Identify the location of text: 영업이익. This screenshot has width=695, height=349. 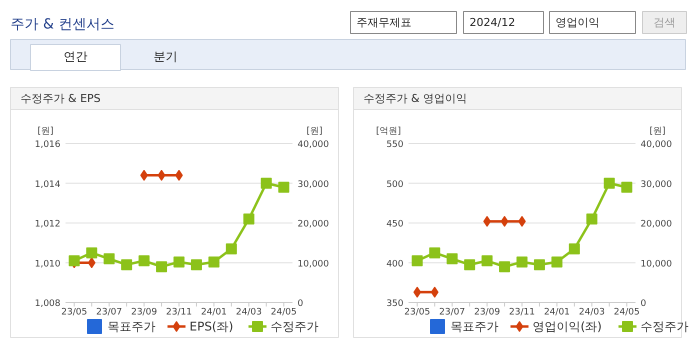
(578, 22).